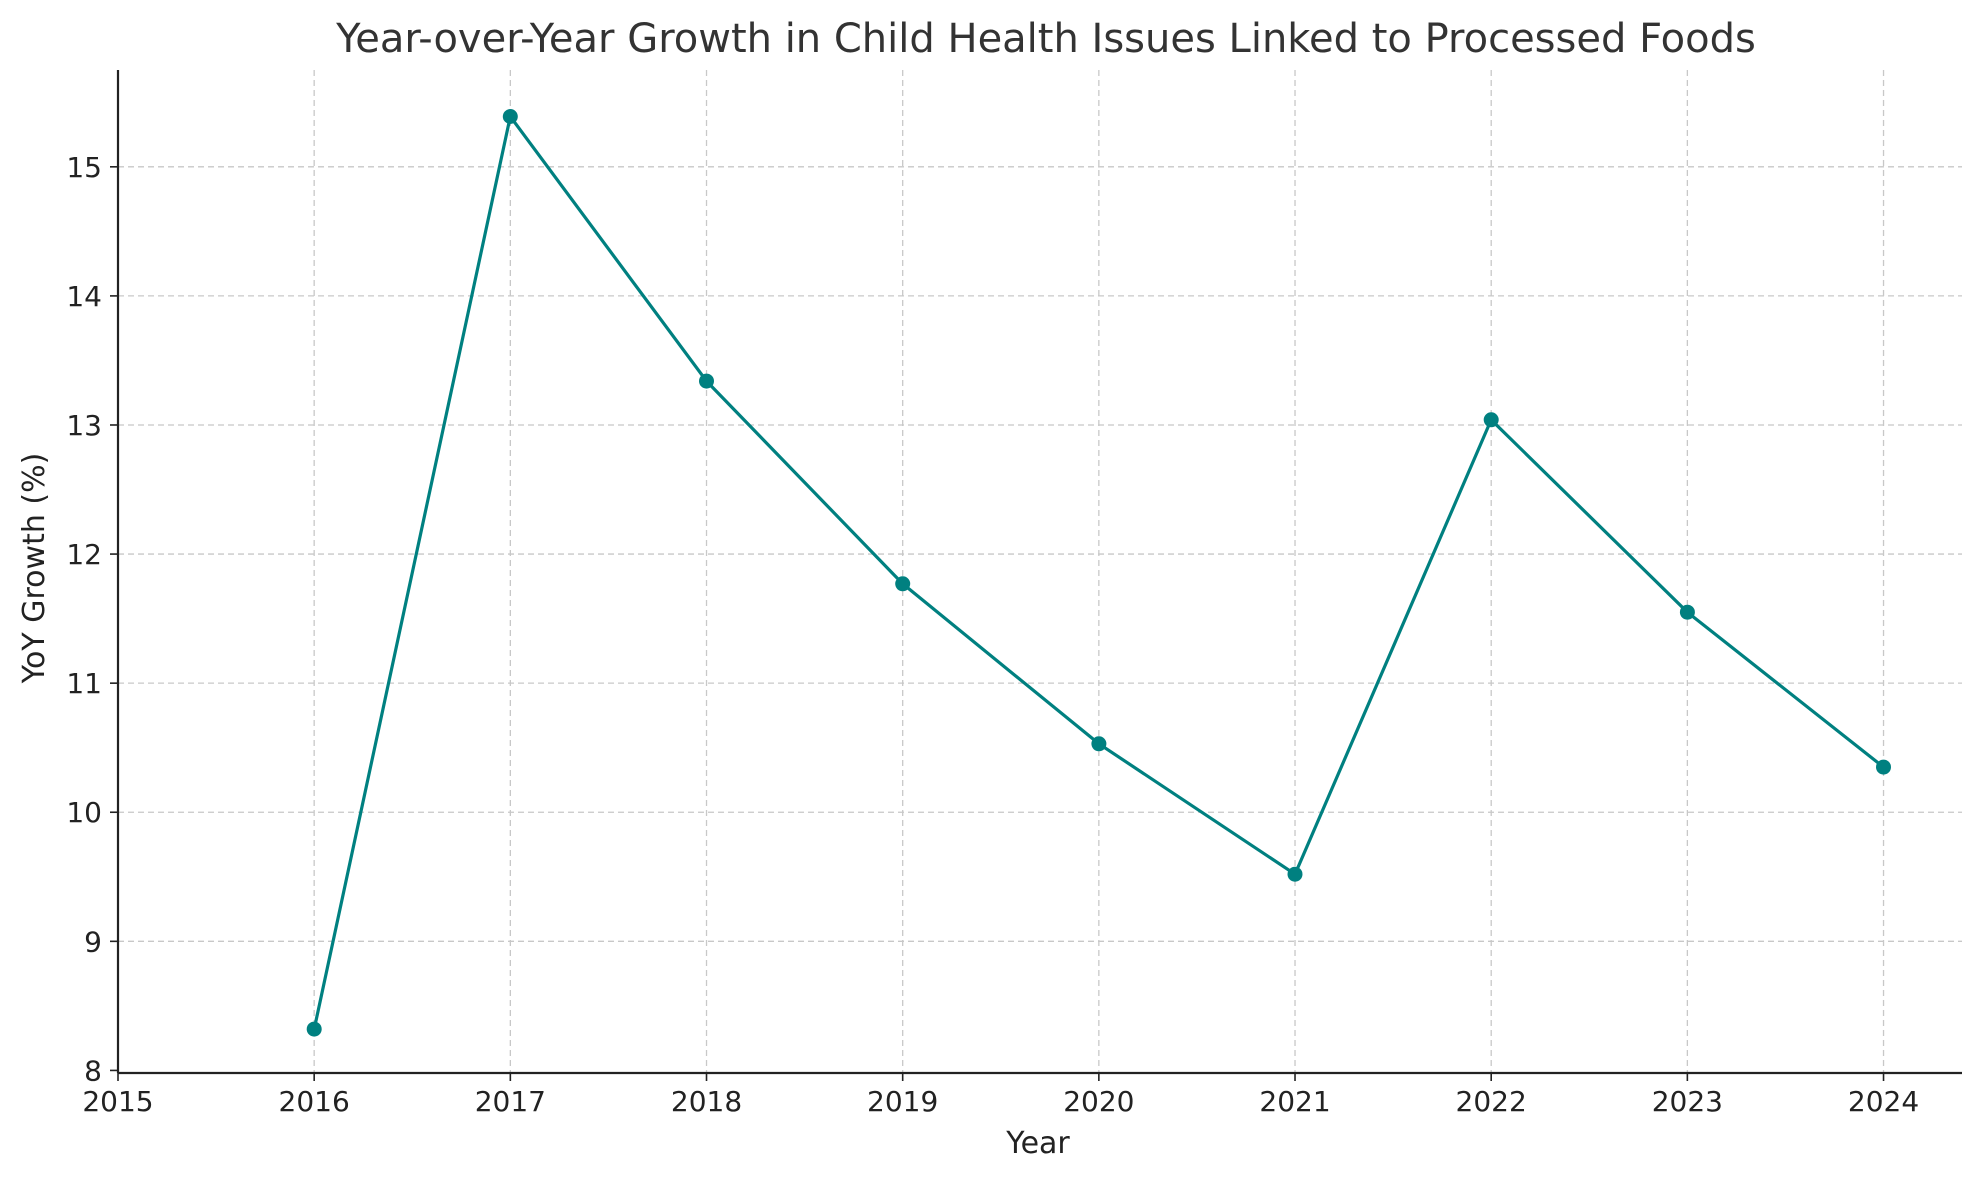 The height and width of the screenshot is (1180, 1979). Describe the element at coordinates (1037, 1143) in the screenshot. I see `x-axis-label: Year` at that location.